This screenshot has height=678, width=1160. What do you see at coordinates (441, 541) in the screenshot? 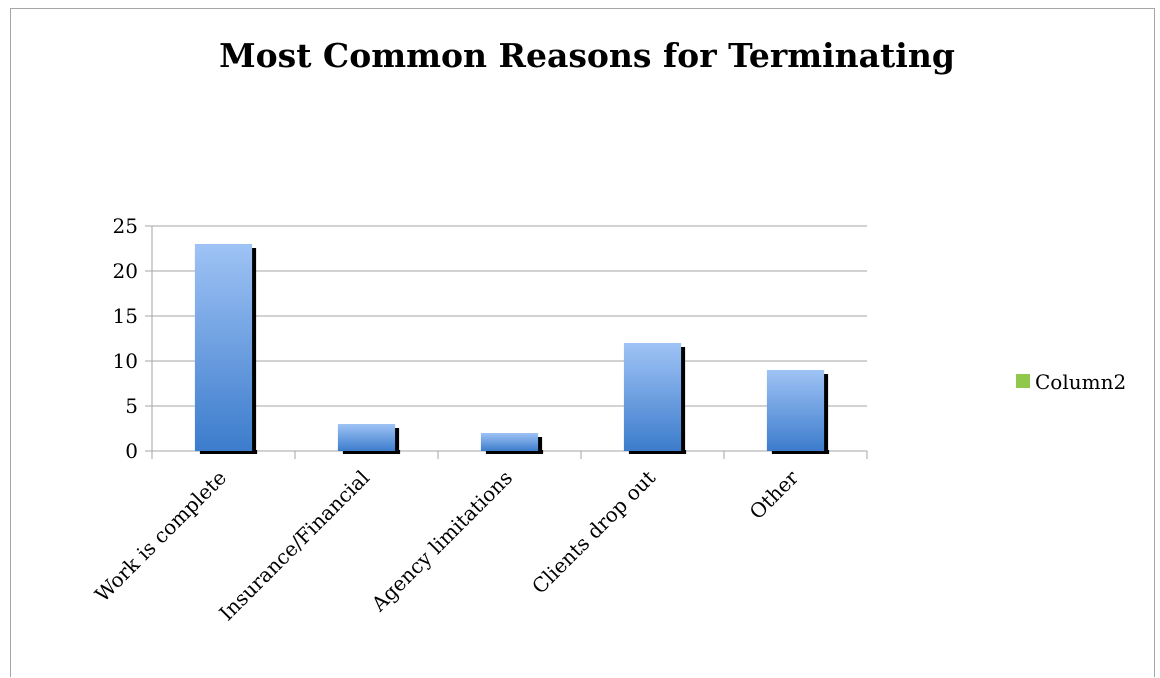
I see `x-category-label: Agency limitations` at bounding box center [441, 541].